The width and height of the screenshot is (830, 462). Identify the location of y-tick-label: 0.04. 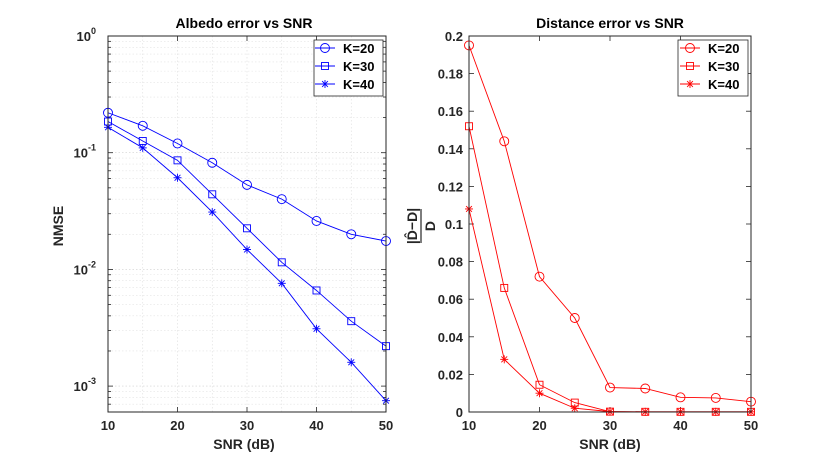
(451, 337).